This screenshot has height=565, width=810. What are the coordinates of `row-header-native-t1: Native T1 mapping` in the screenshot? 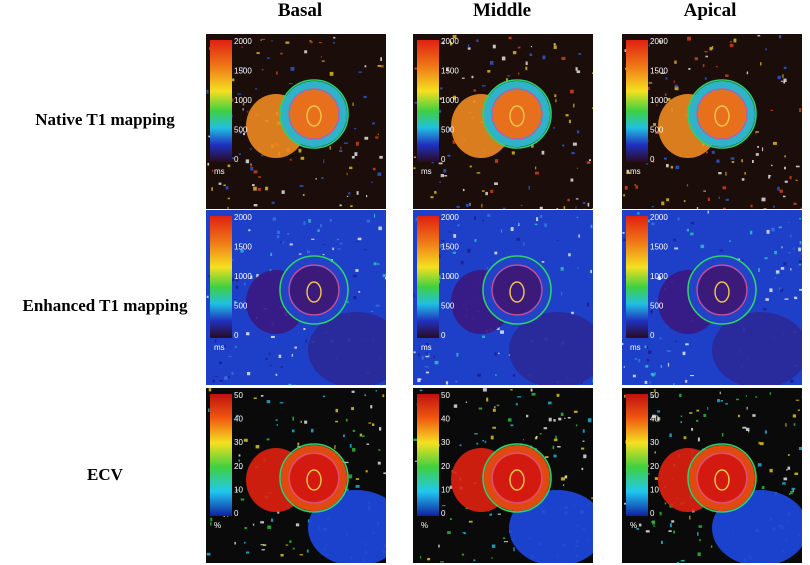 It's located at (105, 119).